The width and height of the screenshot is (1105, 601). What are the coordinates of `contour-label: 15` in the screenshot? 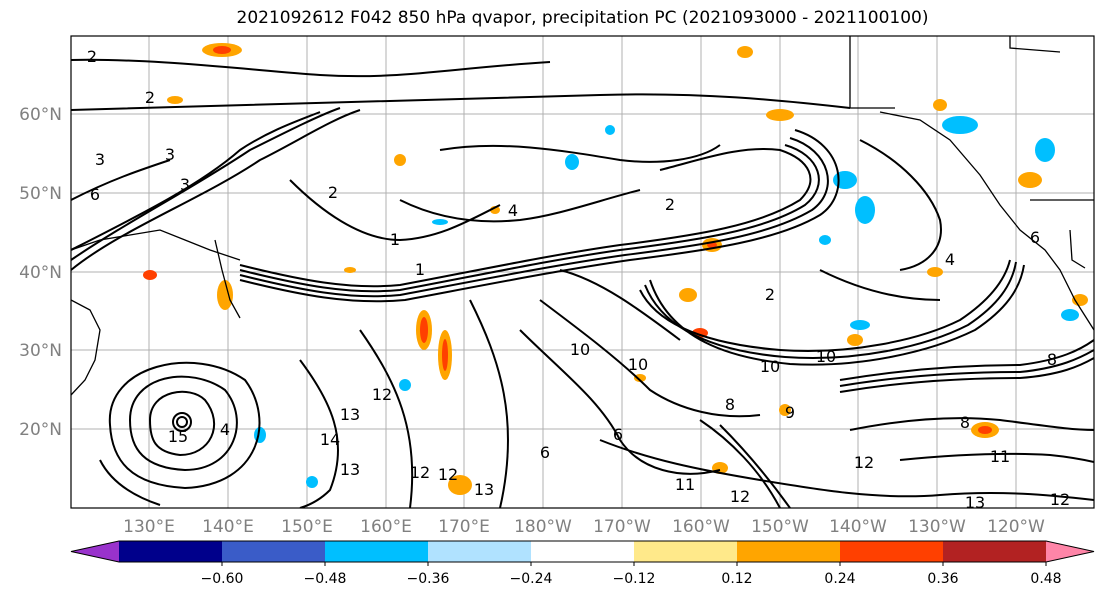 It's located at (178, 436).